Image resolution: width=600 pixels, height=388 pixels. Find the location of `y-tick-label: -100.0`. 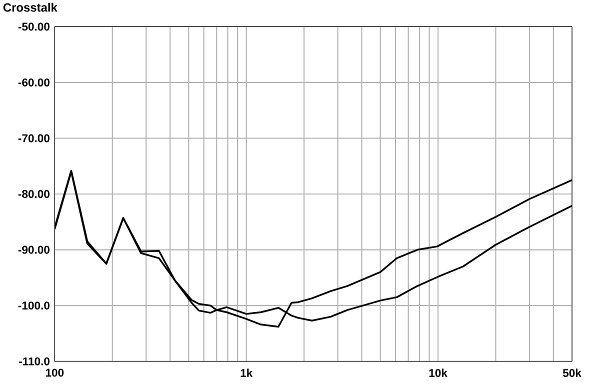

y-tick-label: -100.0 is located at coordinates (34, 306).